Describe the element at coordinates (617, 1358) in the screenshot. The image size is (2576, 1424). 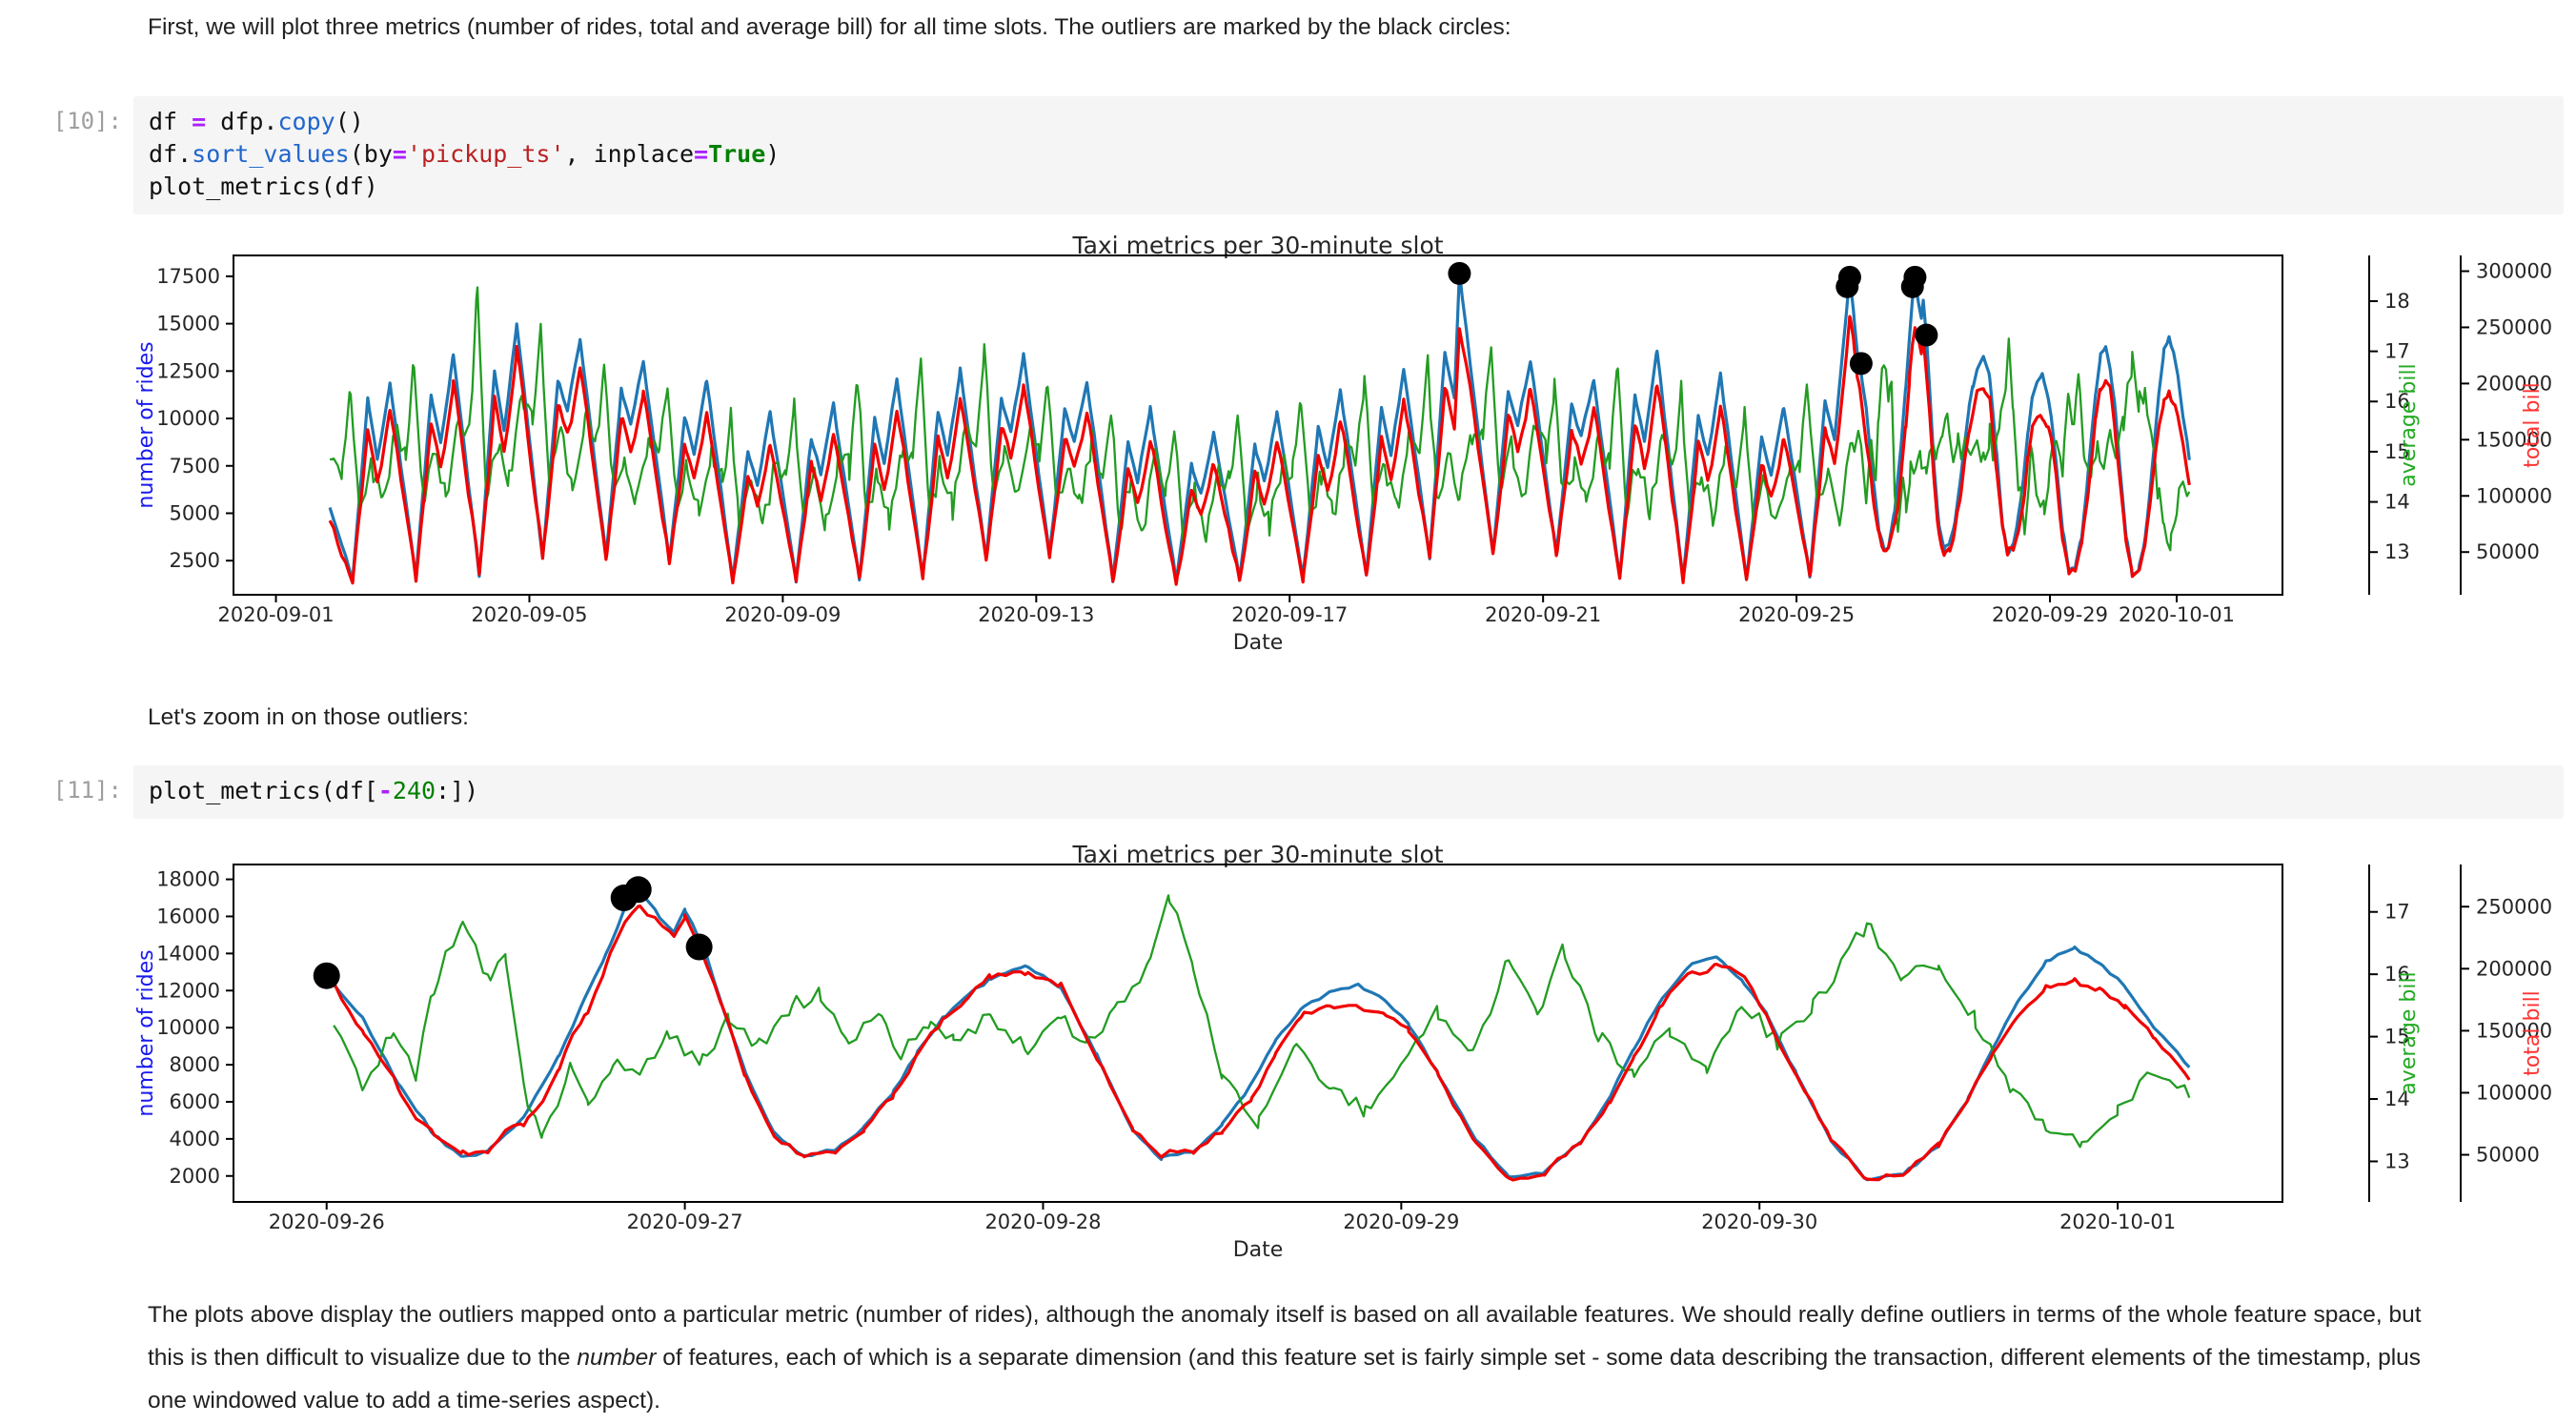
I see `final-text-em: number` at that location.